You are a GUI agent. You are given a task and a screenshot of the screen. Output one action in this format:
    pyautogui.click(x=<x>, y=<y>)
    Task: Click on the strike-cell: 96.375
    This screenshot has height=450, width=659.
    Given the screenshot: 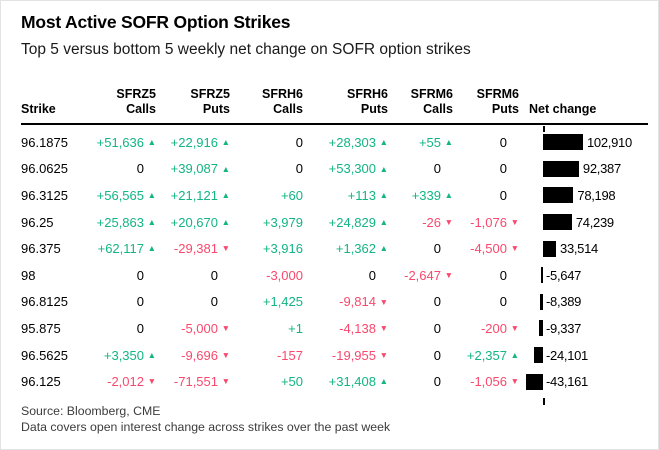 What is the action you would take?
    pyautogui.click(x=41, y=249)
    